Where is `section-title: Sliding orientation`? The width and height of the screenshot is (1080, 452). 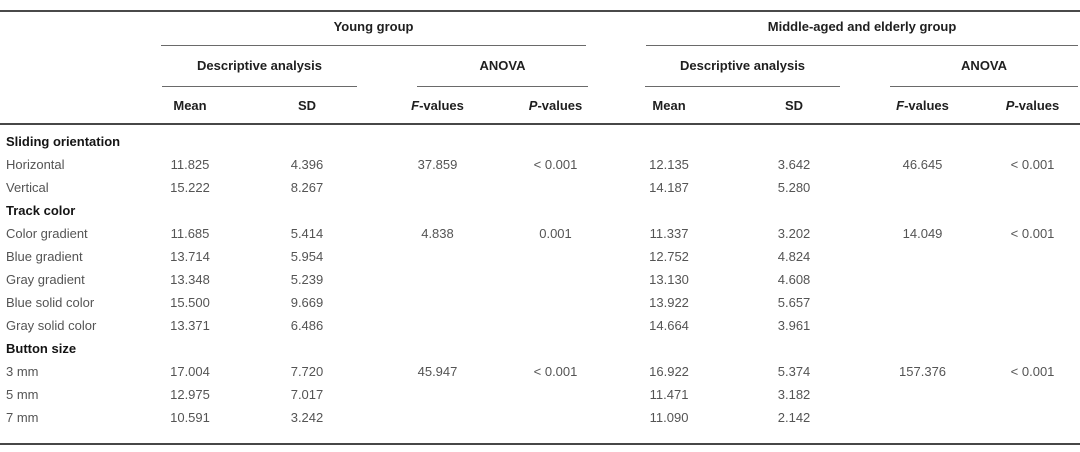
section-title: Sliding orientation is located at coordinates (63, 141).